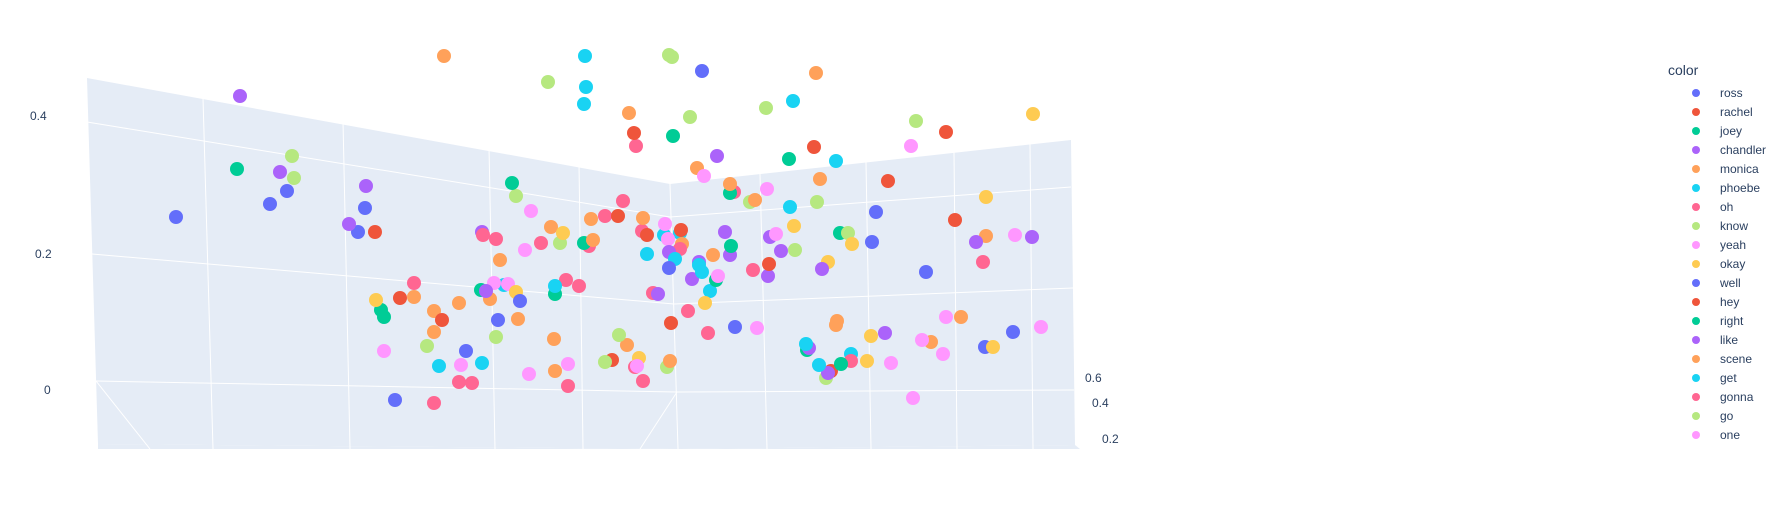 This screenshot has height=525, width=1788. What do you see at coordinates (1717, 168) in the screenshot?
I see `legend-item-monica: monica` at bounding box center [1717, 168].